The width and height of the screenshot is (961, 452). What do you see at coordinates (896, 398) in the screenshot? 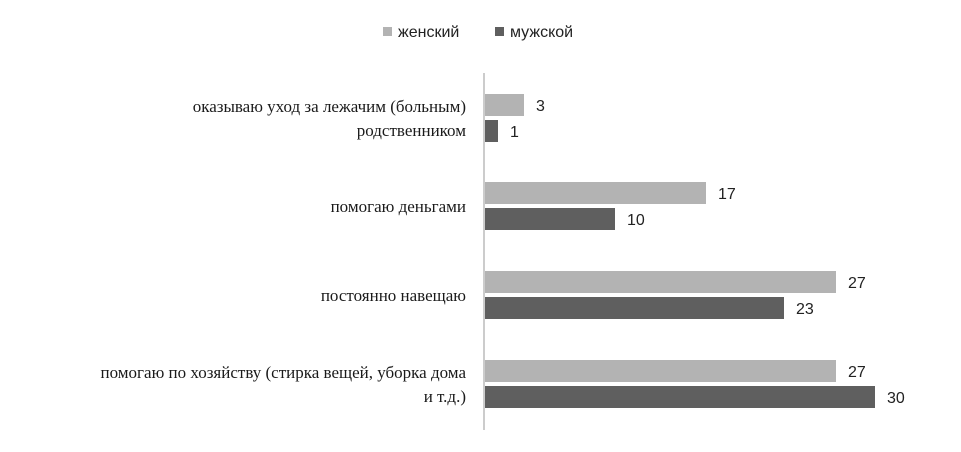
I see `value-label-male-4: 30` at bounding box center [896, 398].